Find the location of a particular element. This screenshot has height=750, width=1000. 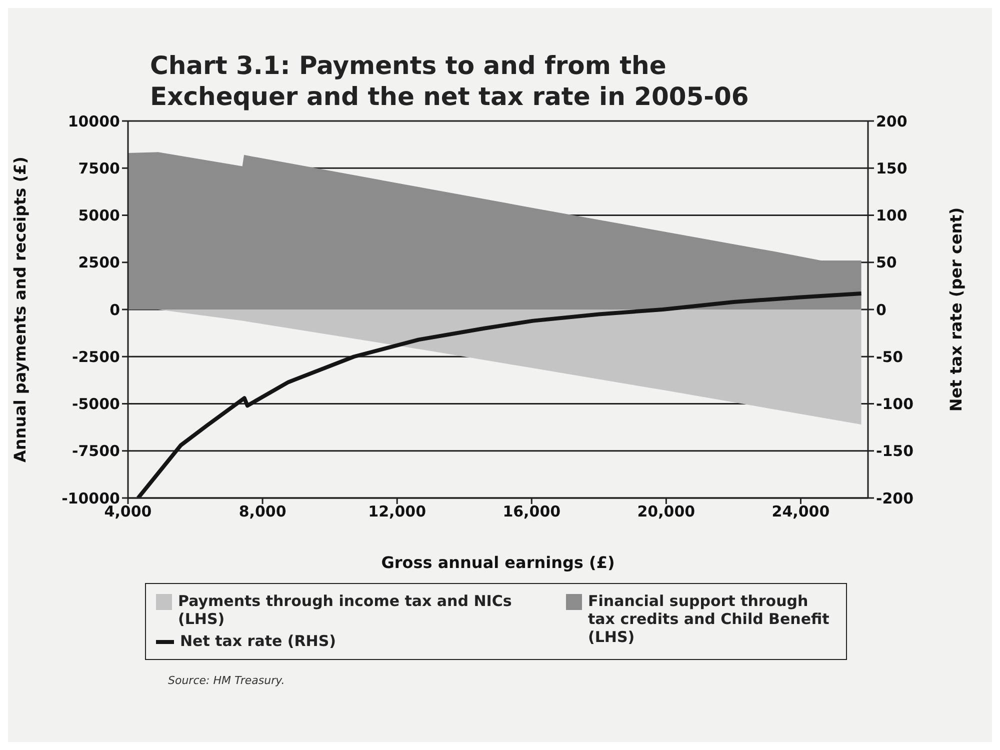

y2-tick-label: -200 is located at coordinates (895, 497).